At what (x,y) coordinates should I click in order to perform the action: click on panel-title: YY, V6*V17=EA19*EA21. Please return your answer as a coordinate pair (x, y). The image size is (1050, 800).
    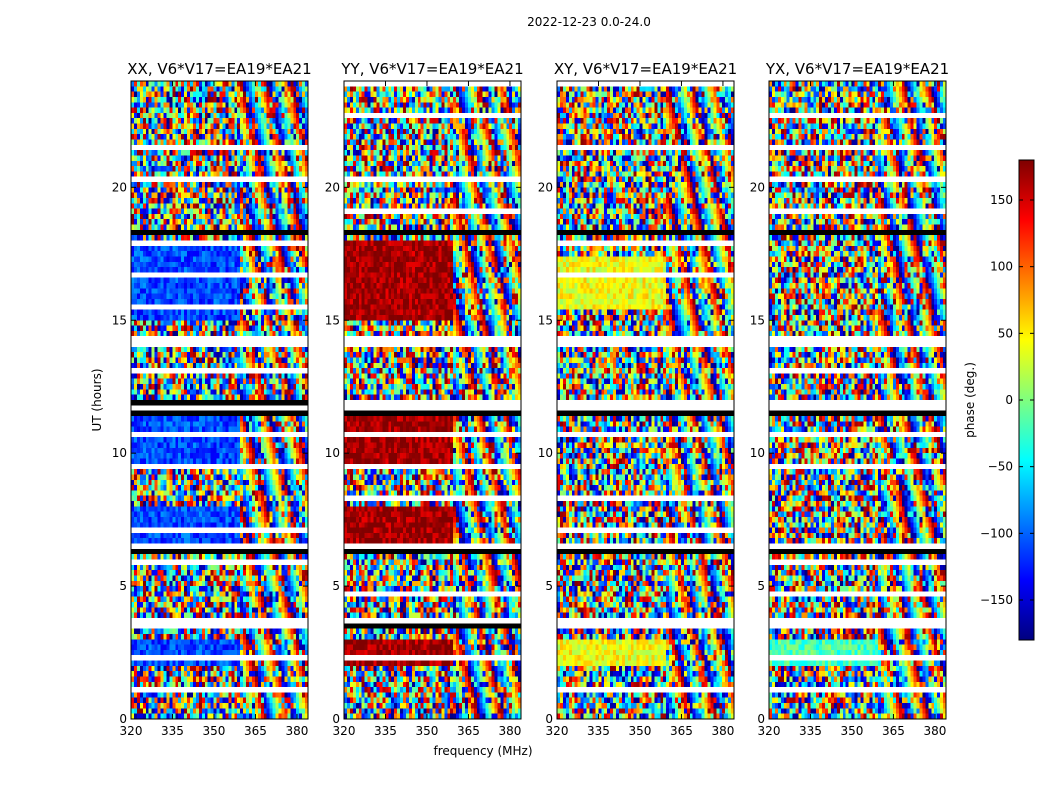
    Looking at the image, I should click on (431, 69).